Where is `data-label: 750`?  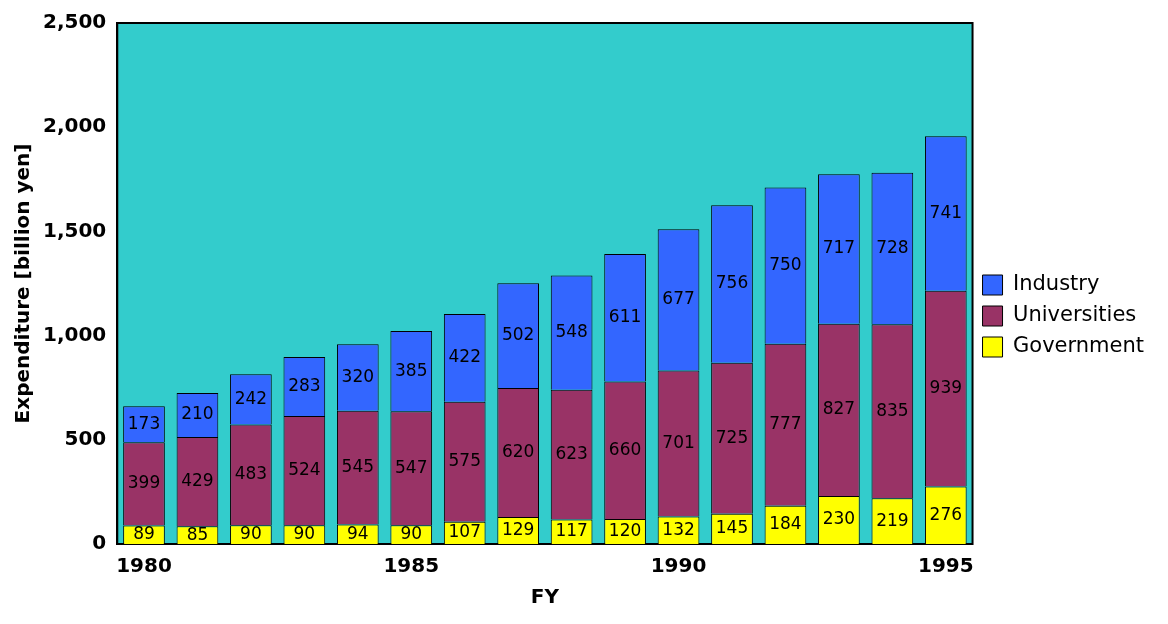
data-label: 750 is located at coordinates (785, 264).